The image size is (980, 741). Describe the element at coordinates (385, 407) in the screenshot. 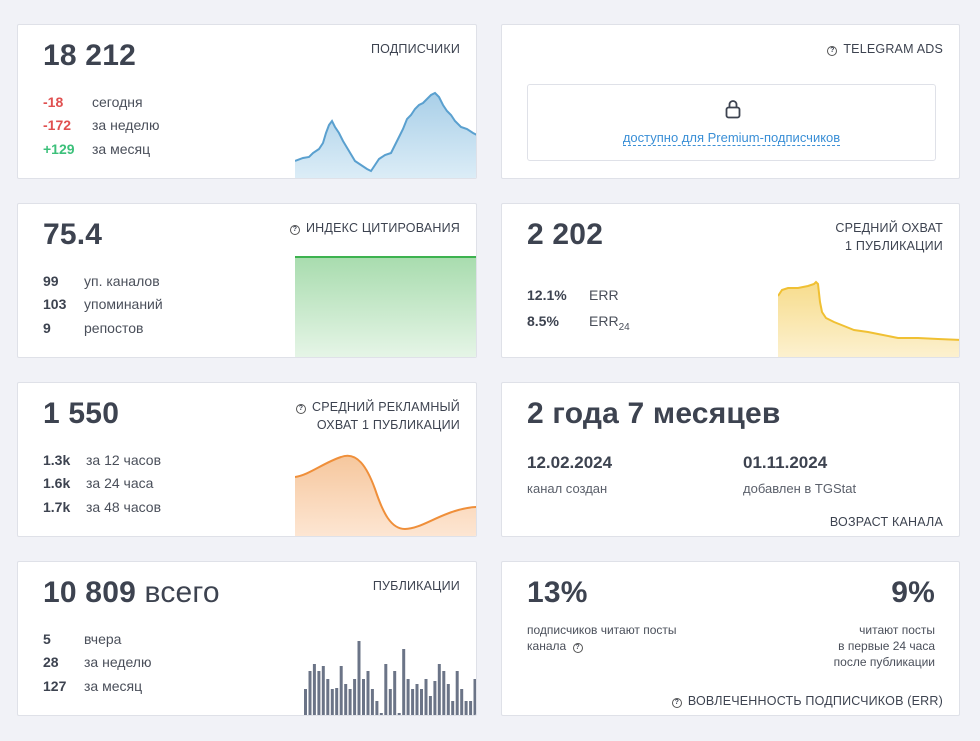

I see `ad-reach-label-line1: СРЕДНИЙ РЕКЛАМНЫЙ` at that location.